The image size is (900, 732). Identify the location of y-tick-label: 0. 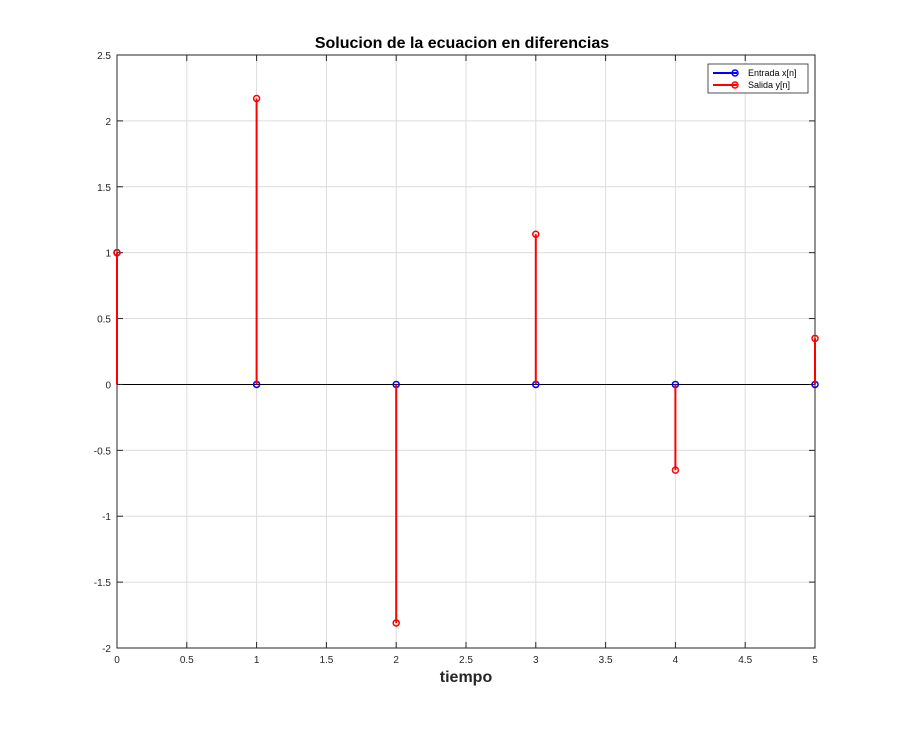
(108, 385).